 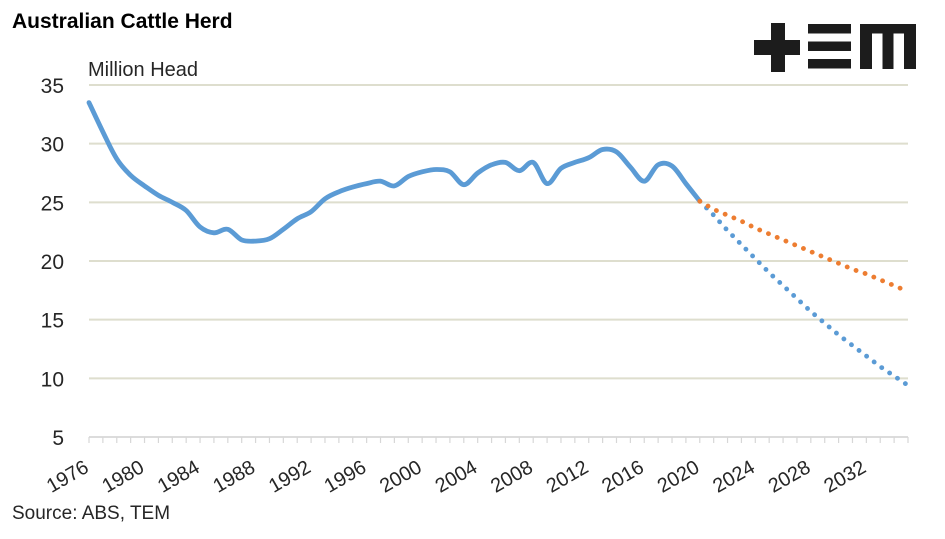 What do you see at coordinates (122, 21) in the screenshot?
I see `chart-title: Australian Cattle Herd` at bounding box center [122, 21].